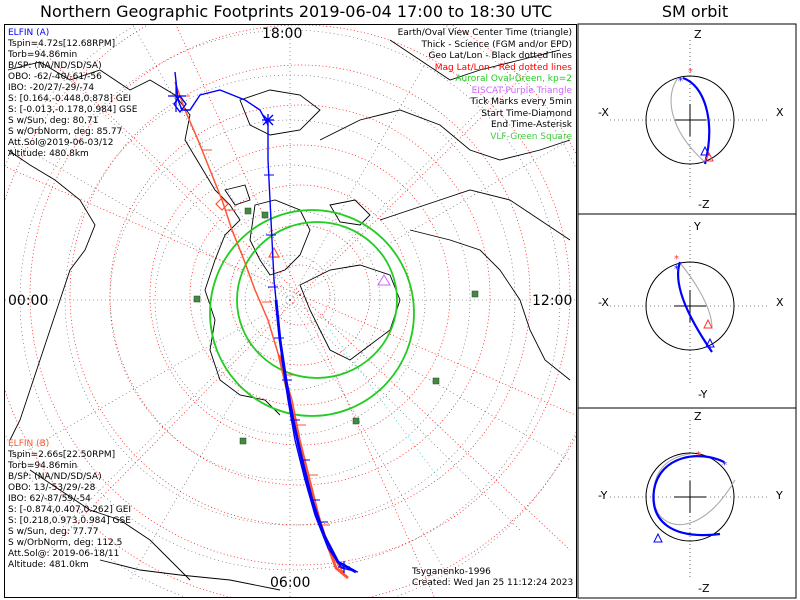 The image size is (800, 600). I want to click on eiscat-triangle, so click(384, 280).